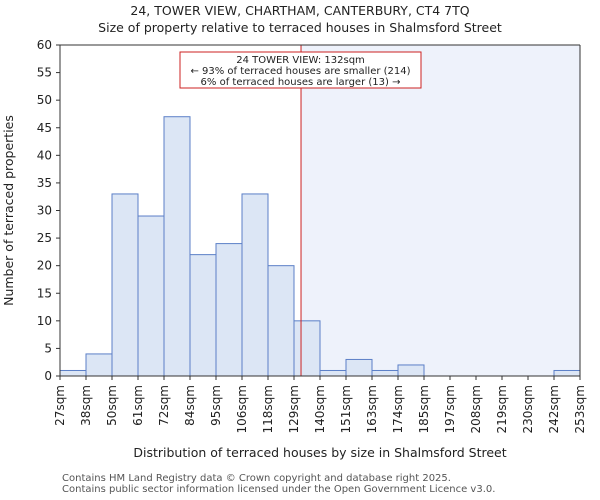 The width and height of the screenshot is (600, 500). What do you see at coordinates (60, 405) in the screenshot?
I see `x-tick-label: 27sqm` at bounding box center [60, 405].